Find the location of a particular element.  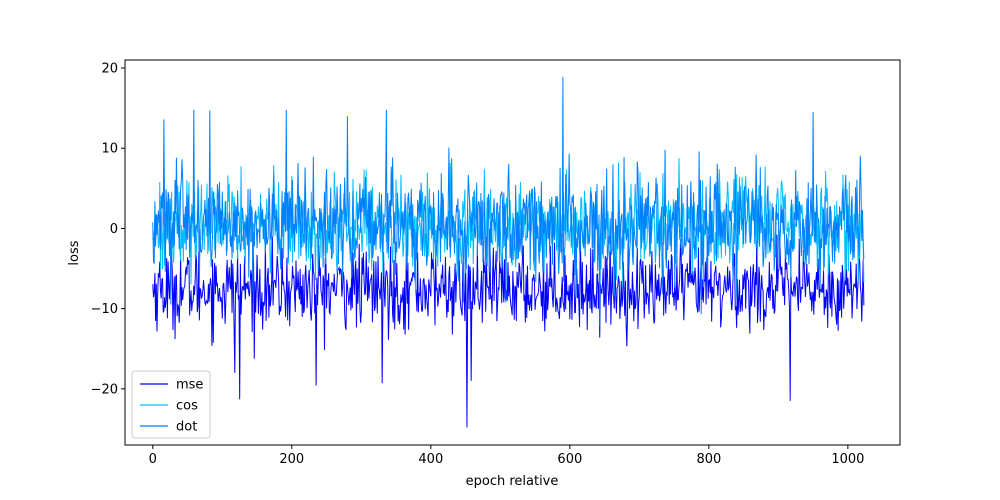

y-axis: −20 −10 0 10 20 is located at coordinates (108, 229).